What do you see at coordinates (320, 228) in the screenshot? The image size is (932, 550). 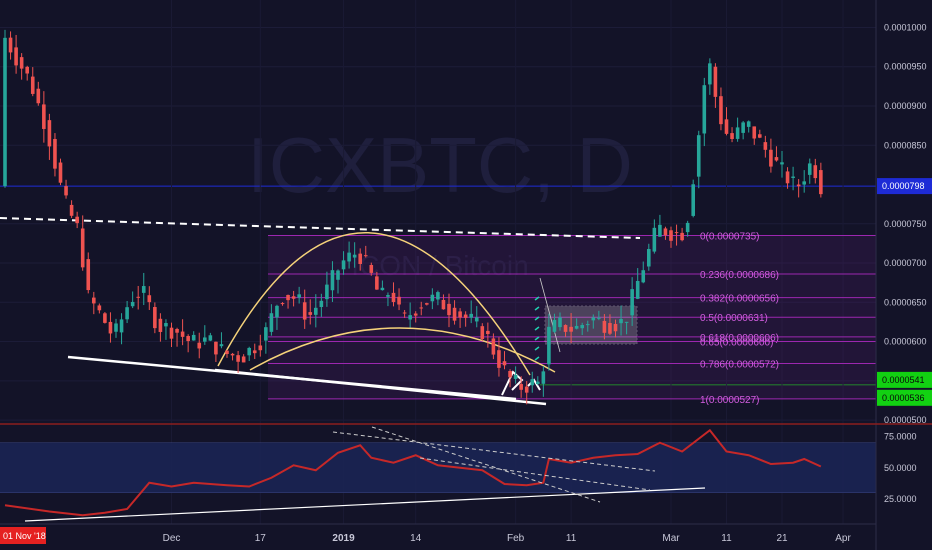 I see `dashed-resistance-line` at bounding box center [320, 228].